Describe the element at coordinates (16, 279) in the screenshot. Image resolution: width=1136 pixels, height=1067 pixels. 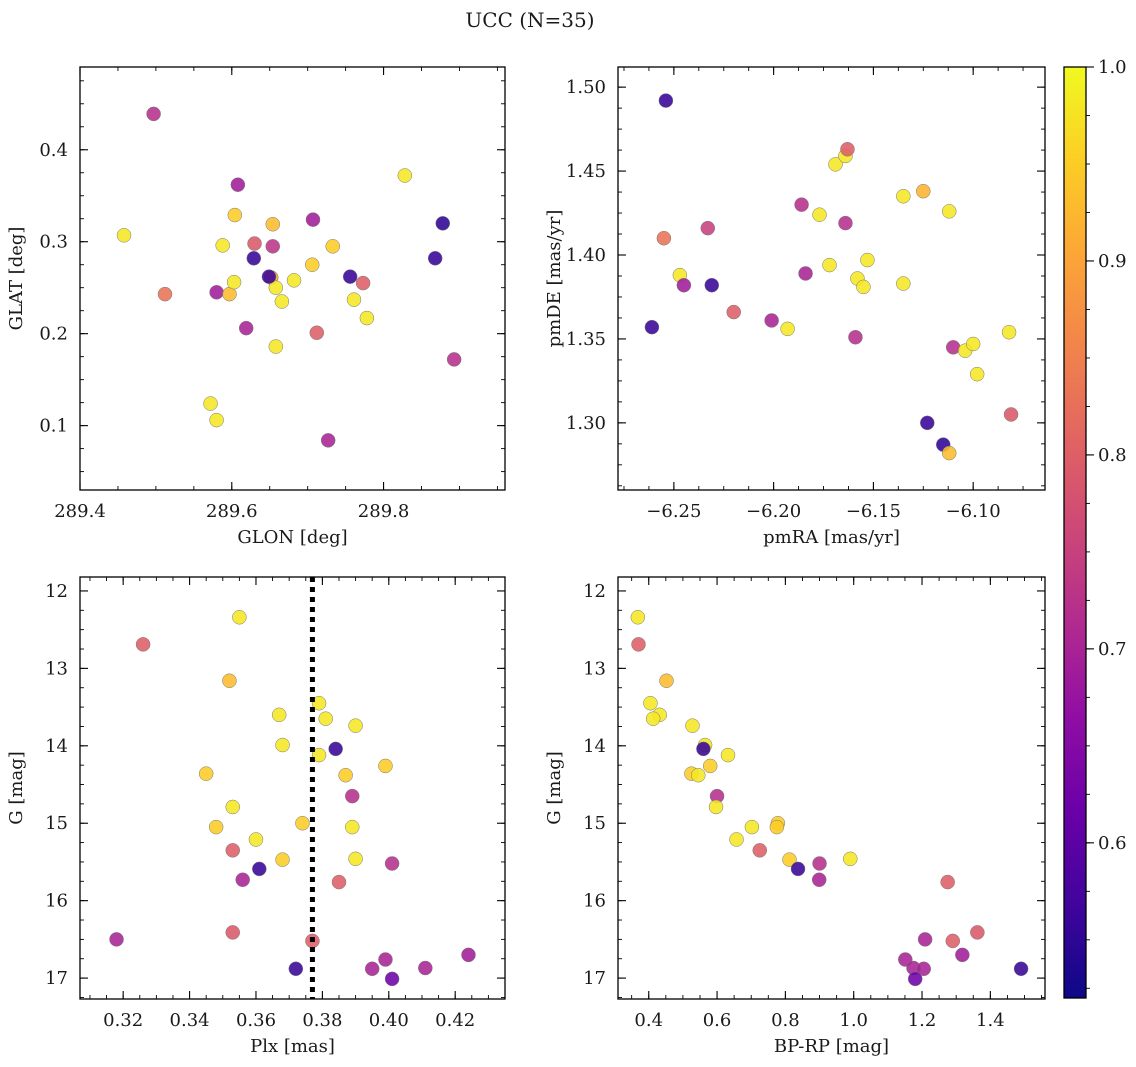
I see `y-axis-label: GLAT [deg]` at that location.